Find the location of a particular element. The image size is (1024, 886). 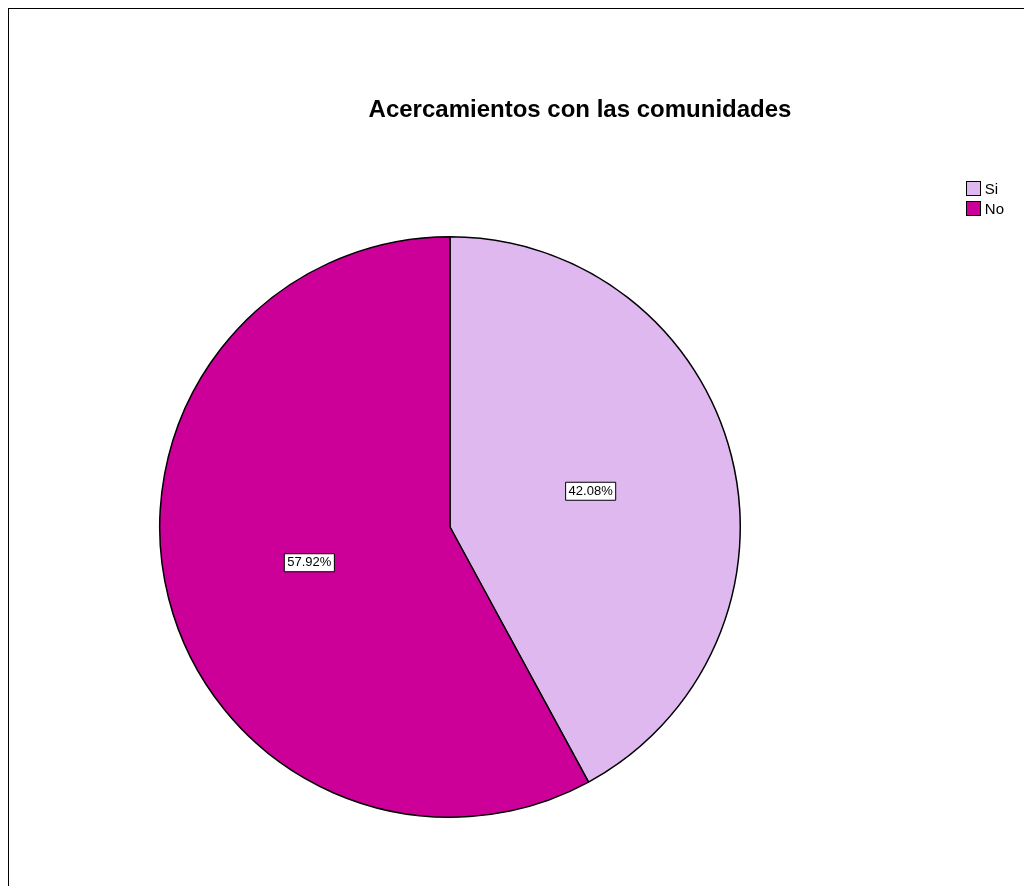

legend-label: No is located at coordinates (994, 208).